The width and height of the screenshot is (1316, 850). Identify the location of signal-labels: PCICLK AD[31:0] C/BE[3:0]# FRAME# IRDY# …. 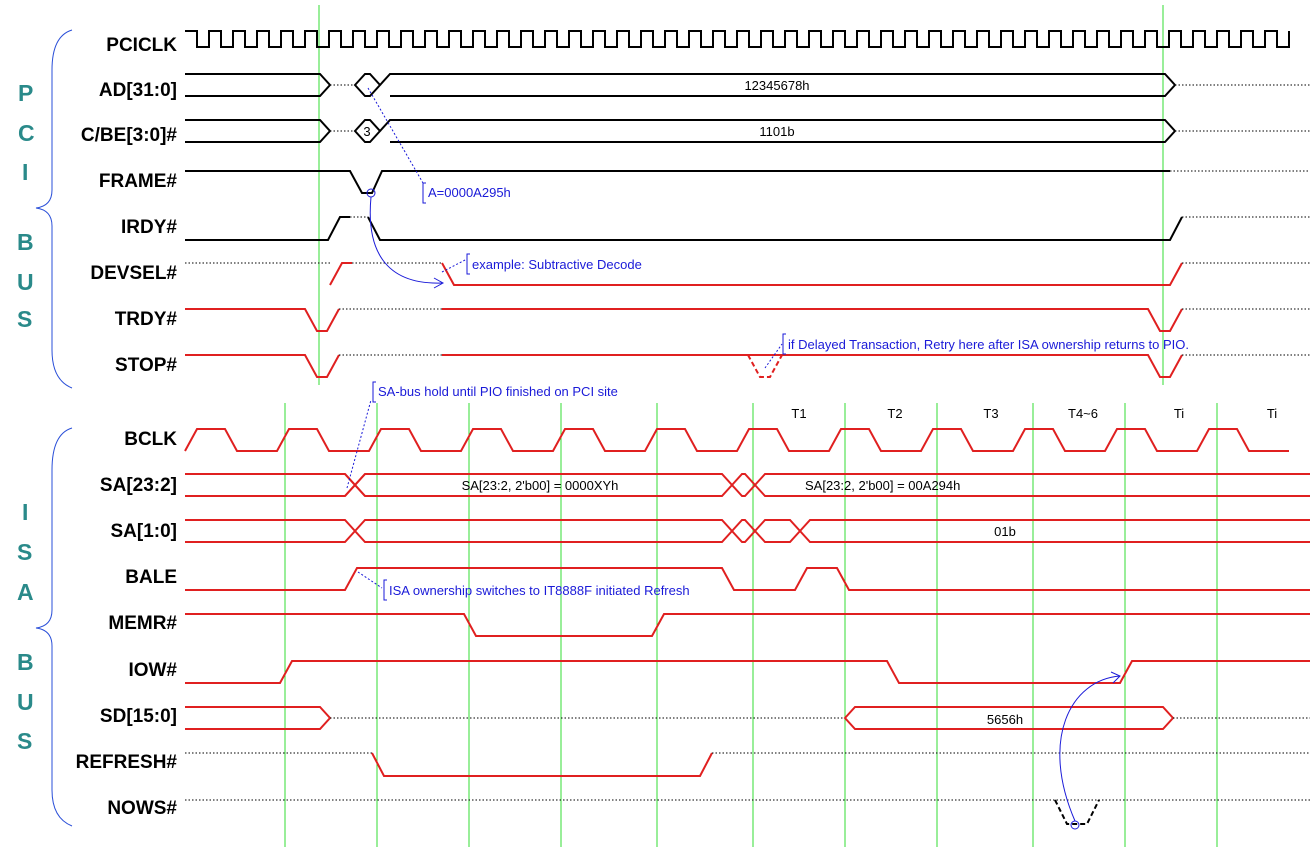
(127, 427).